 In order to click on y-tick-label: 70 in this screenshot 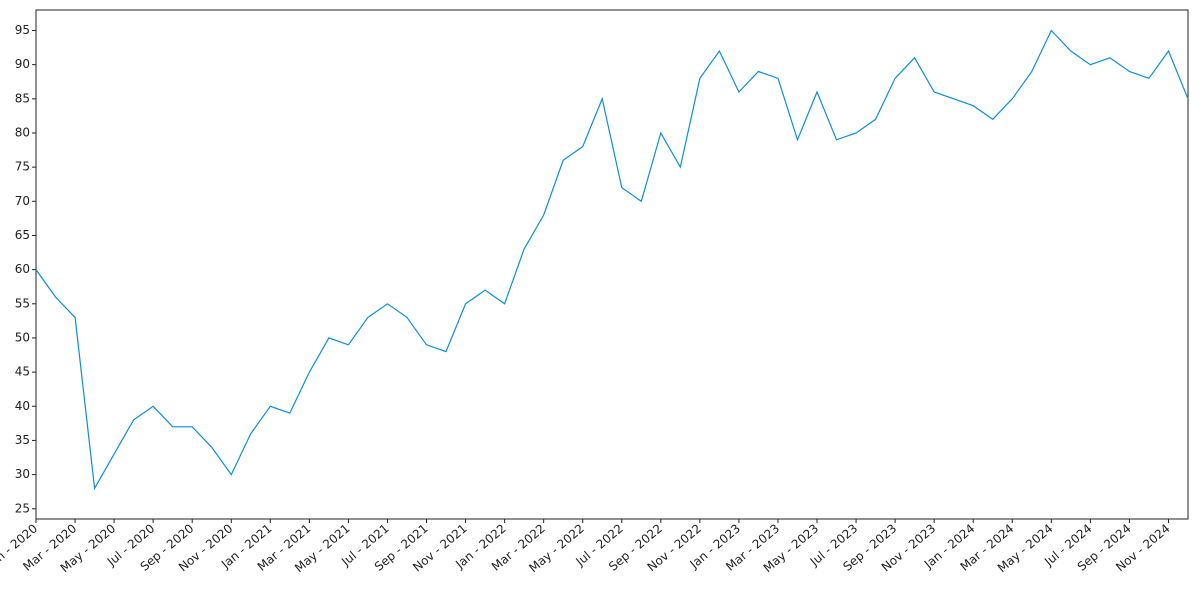, I will do `click(22, 201)`.